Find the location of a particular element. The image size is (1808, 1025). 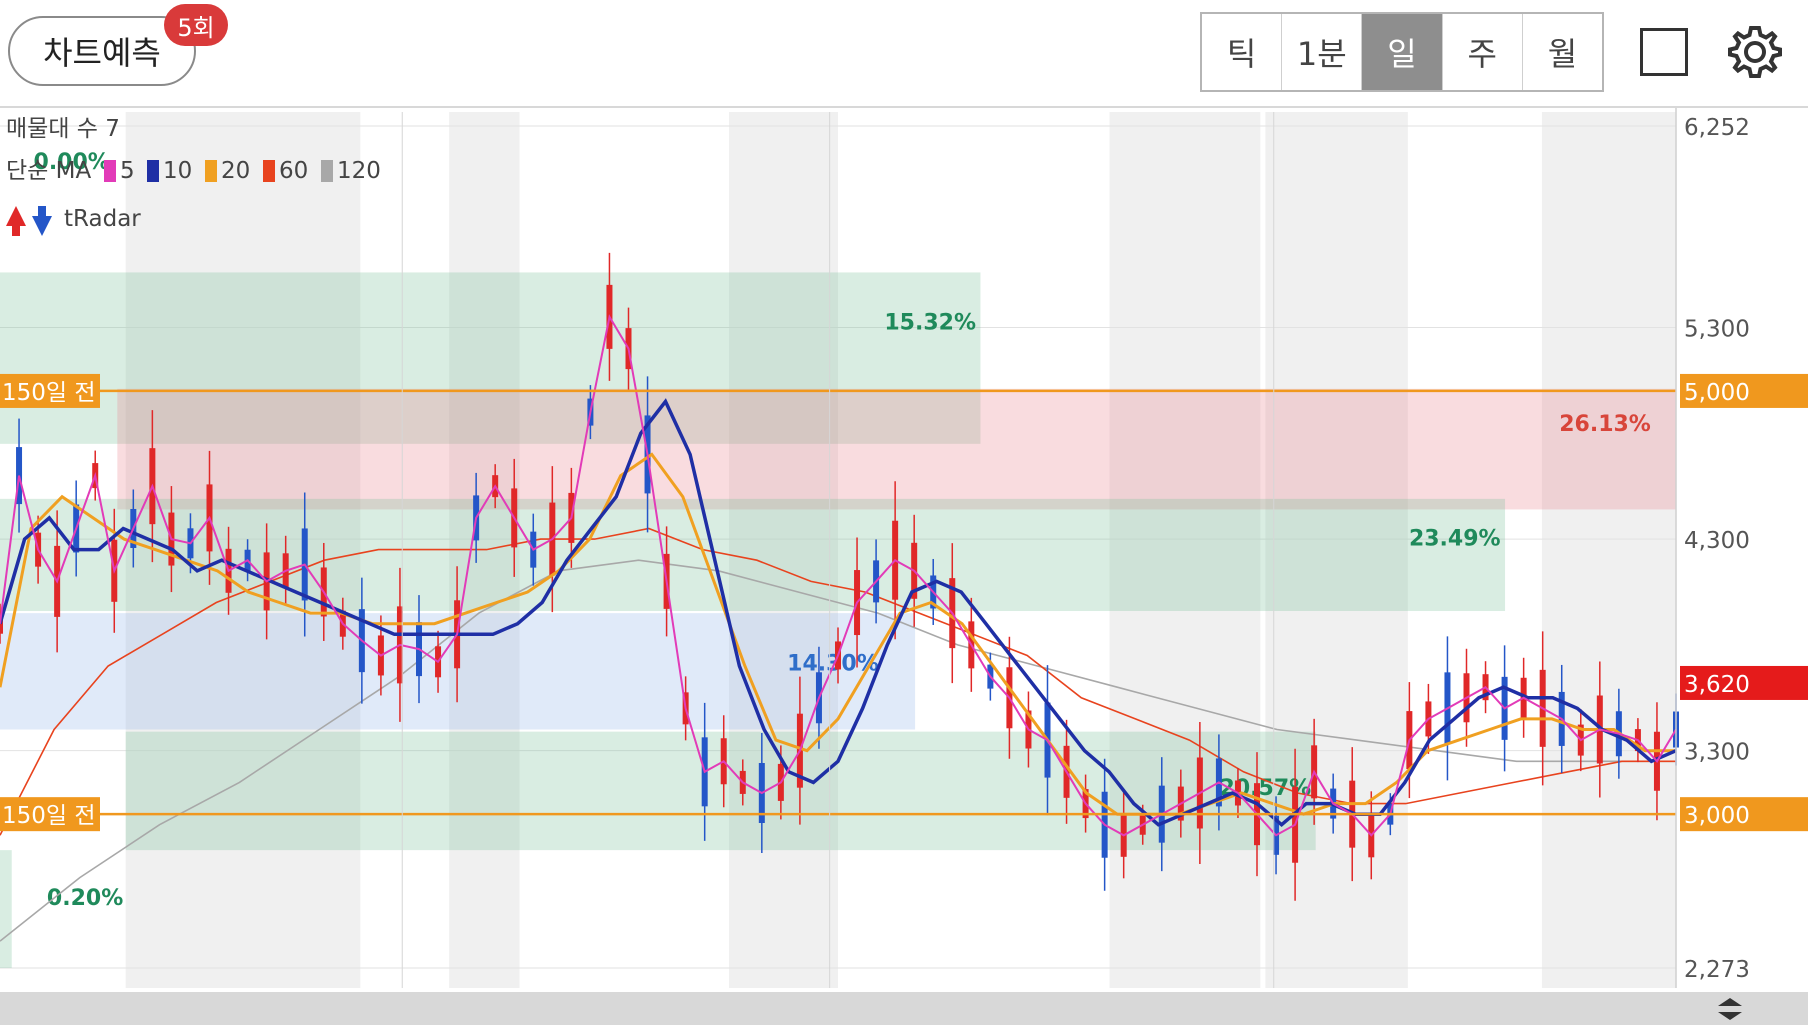

period-selector: 틱 1분 일 주 월 is located at coordinates (1402, 52).